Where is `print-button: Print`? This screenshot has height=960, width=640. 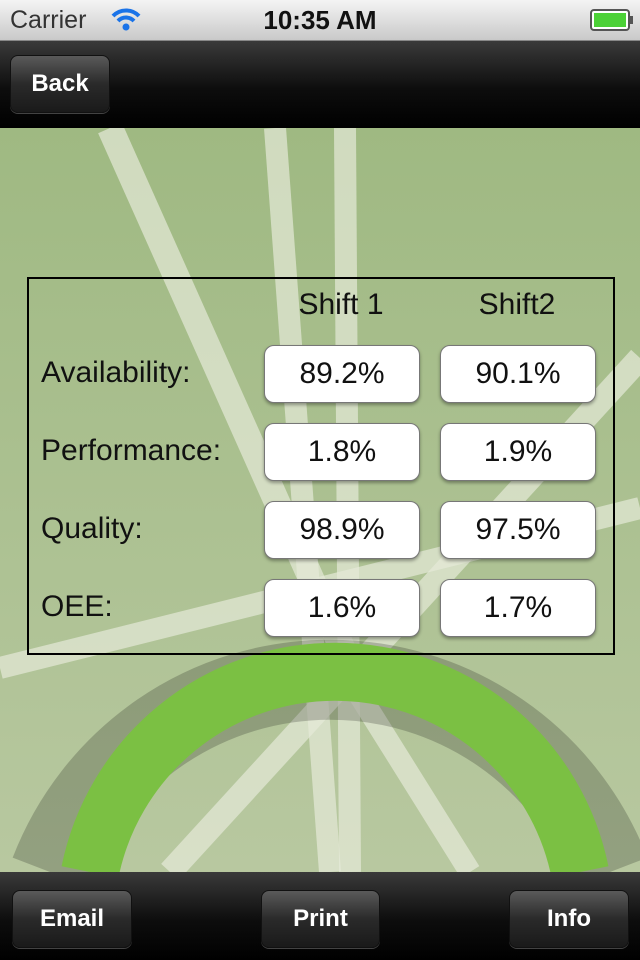
print-button: Print is located at coordinates (320, 919).